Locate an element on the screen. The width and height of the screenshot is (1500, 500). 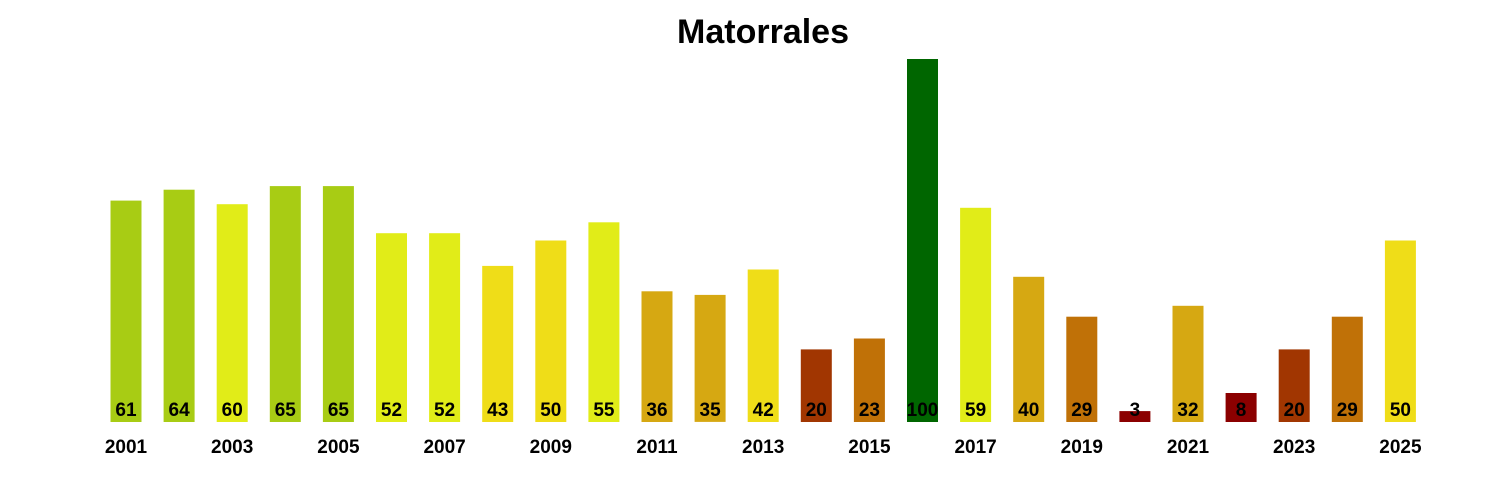
bar-2011 is located at coordinates (657, 356).